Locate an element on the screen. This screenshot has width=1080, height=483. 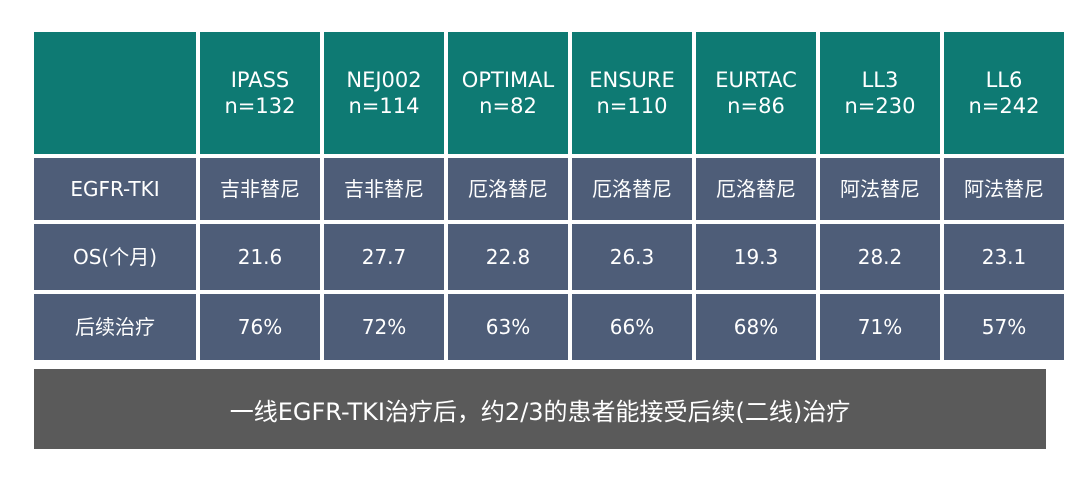
trial-name: ENSURE is located at coordinates (632, 79).